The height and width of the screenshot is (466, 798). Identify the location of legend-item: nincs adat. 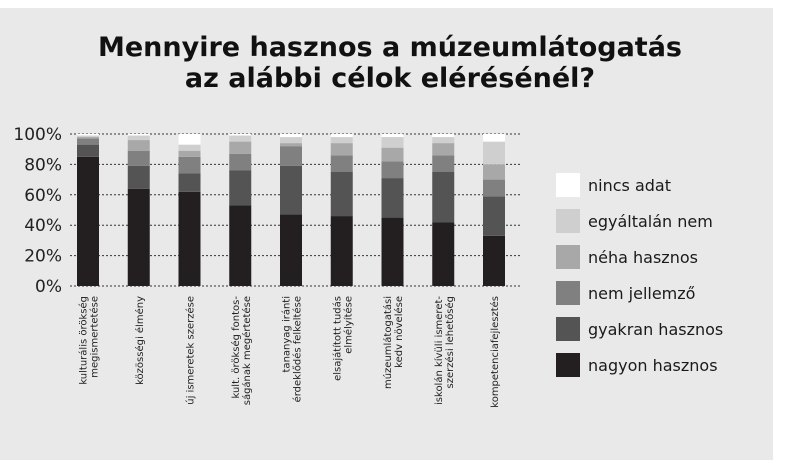
(613, 185).